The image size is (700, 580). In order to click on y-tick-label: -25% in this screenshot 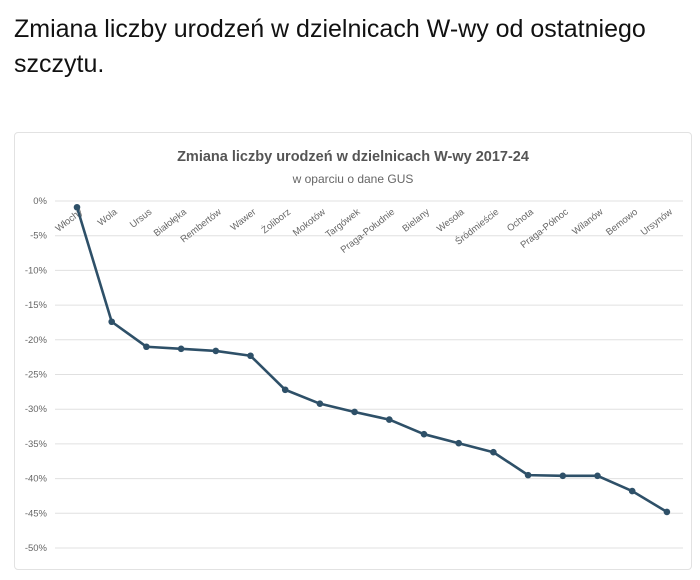, I will do `click(36, 375)`.